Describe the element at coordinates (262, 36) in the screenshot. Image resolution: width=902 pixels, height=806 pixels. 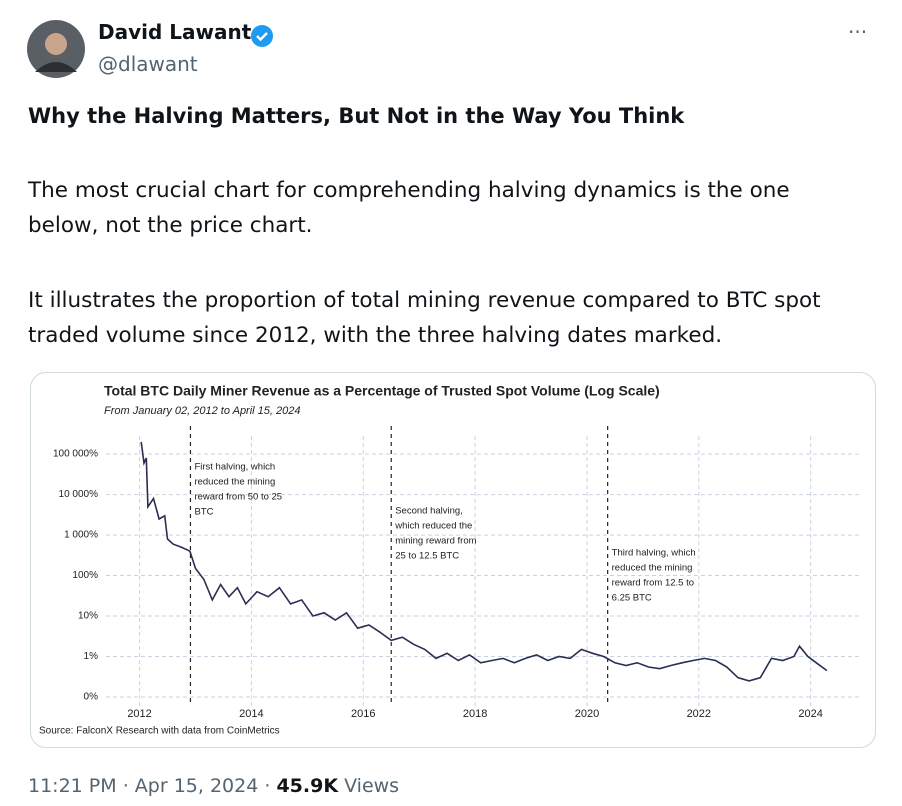
I see `verified-badge` at that location.